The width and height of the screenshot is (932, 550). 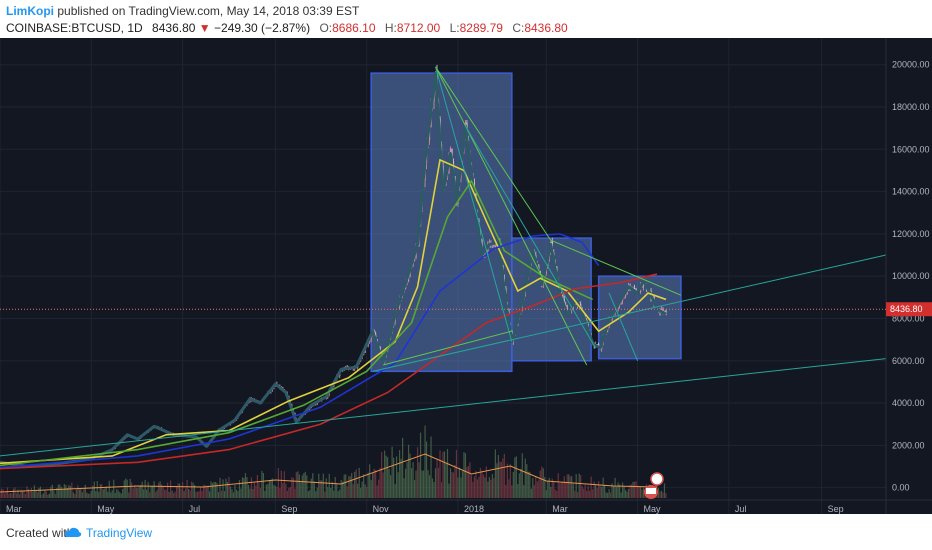 What do you see at coordinates (836, 509) in the screenshot?
I see `time-tick-label: Sep` at bounding box center [836, 509].